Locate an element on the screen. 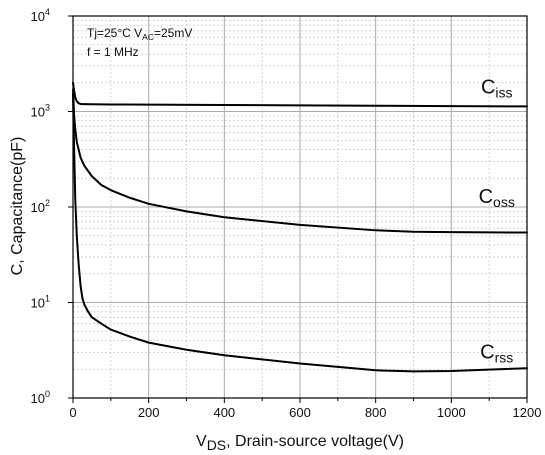 The height and width of the screenshot is (455, 545). x-axis-label: VDS, Drain-source voltage(V) is located at coordinates (300, 443).